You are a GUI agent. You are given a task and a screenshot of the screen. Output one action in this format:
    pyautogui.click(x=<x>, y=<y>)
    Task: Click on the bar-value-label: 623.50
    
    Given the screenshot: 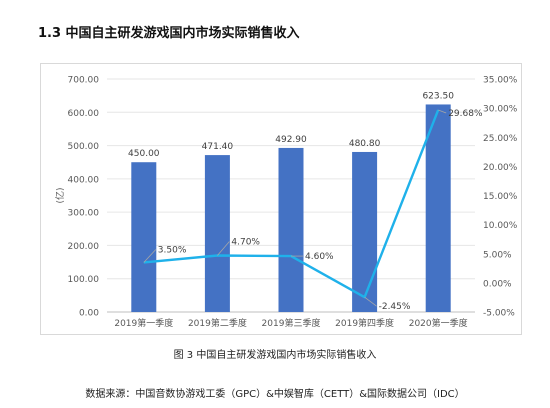 What is the action you would take?
    pyautogui.click(x=438, y=96)
    